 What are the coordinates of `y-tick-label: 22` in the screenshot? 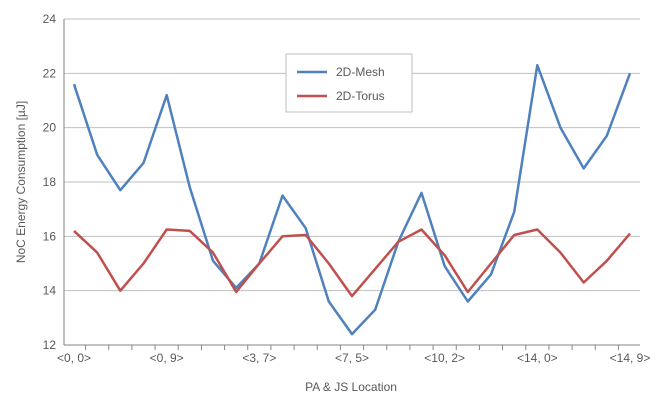 It's located at (50, 73).